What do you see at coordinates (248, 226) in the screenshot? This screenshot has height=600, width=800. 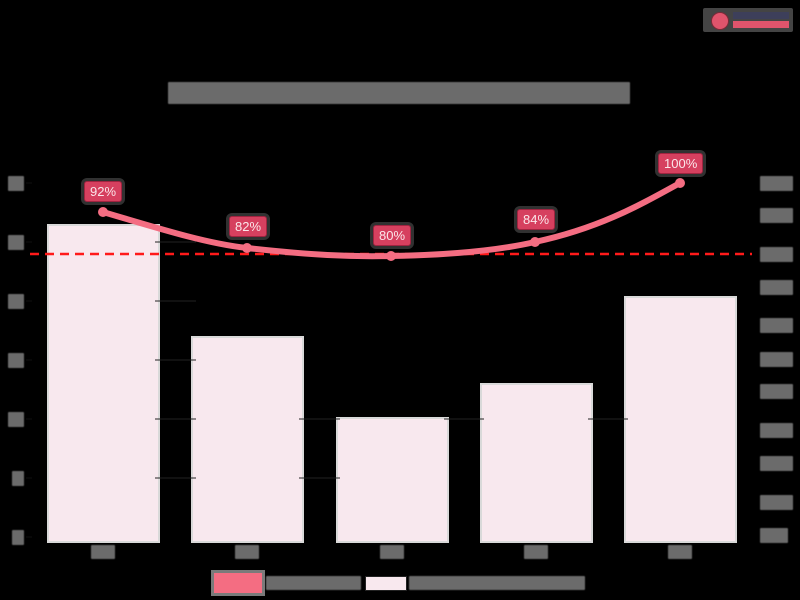 I see `data-label-2: 82%` at bounding box center [248, 226].